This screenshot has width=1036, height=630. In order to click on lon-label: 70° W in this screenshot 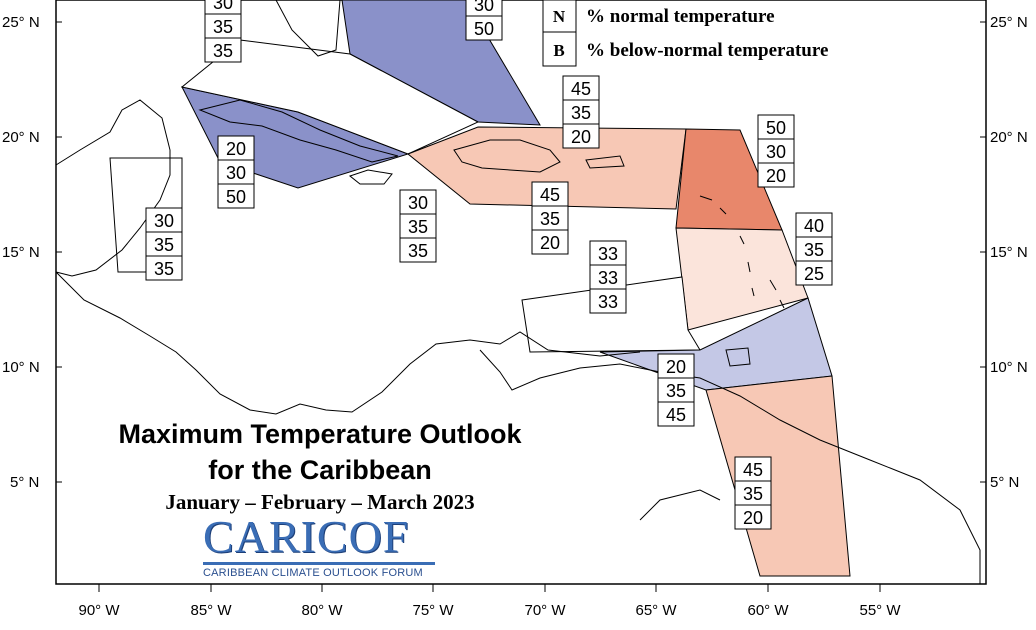, I will do `click(545, 610)`.